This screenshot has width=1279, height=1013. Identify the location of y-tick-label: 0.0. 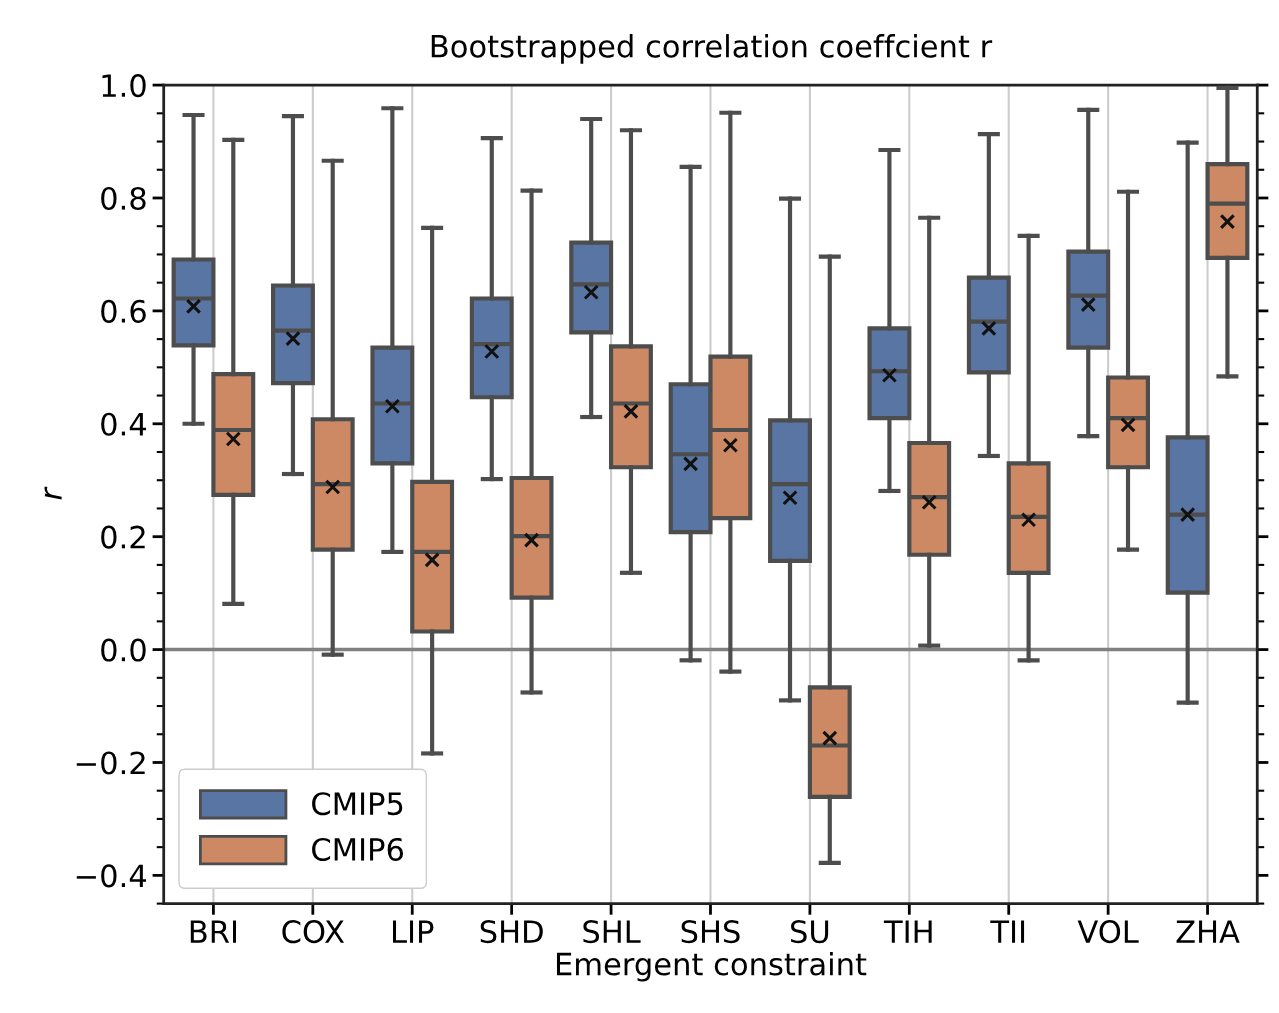
(123, 650).